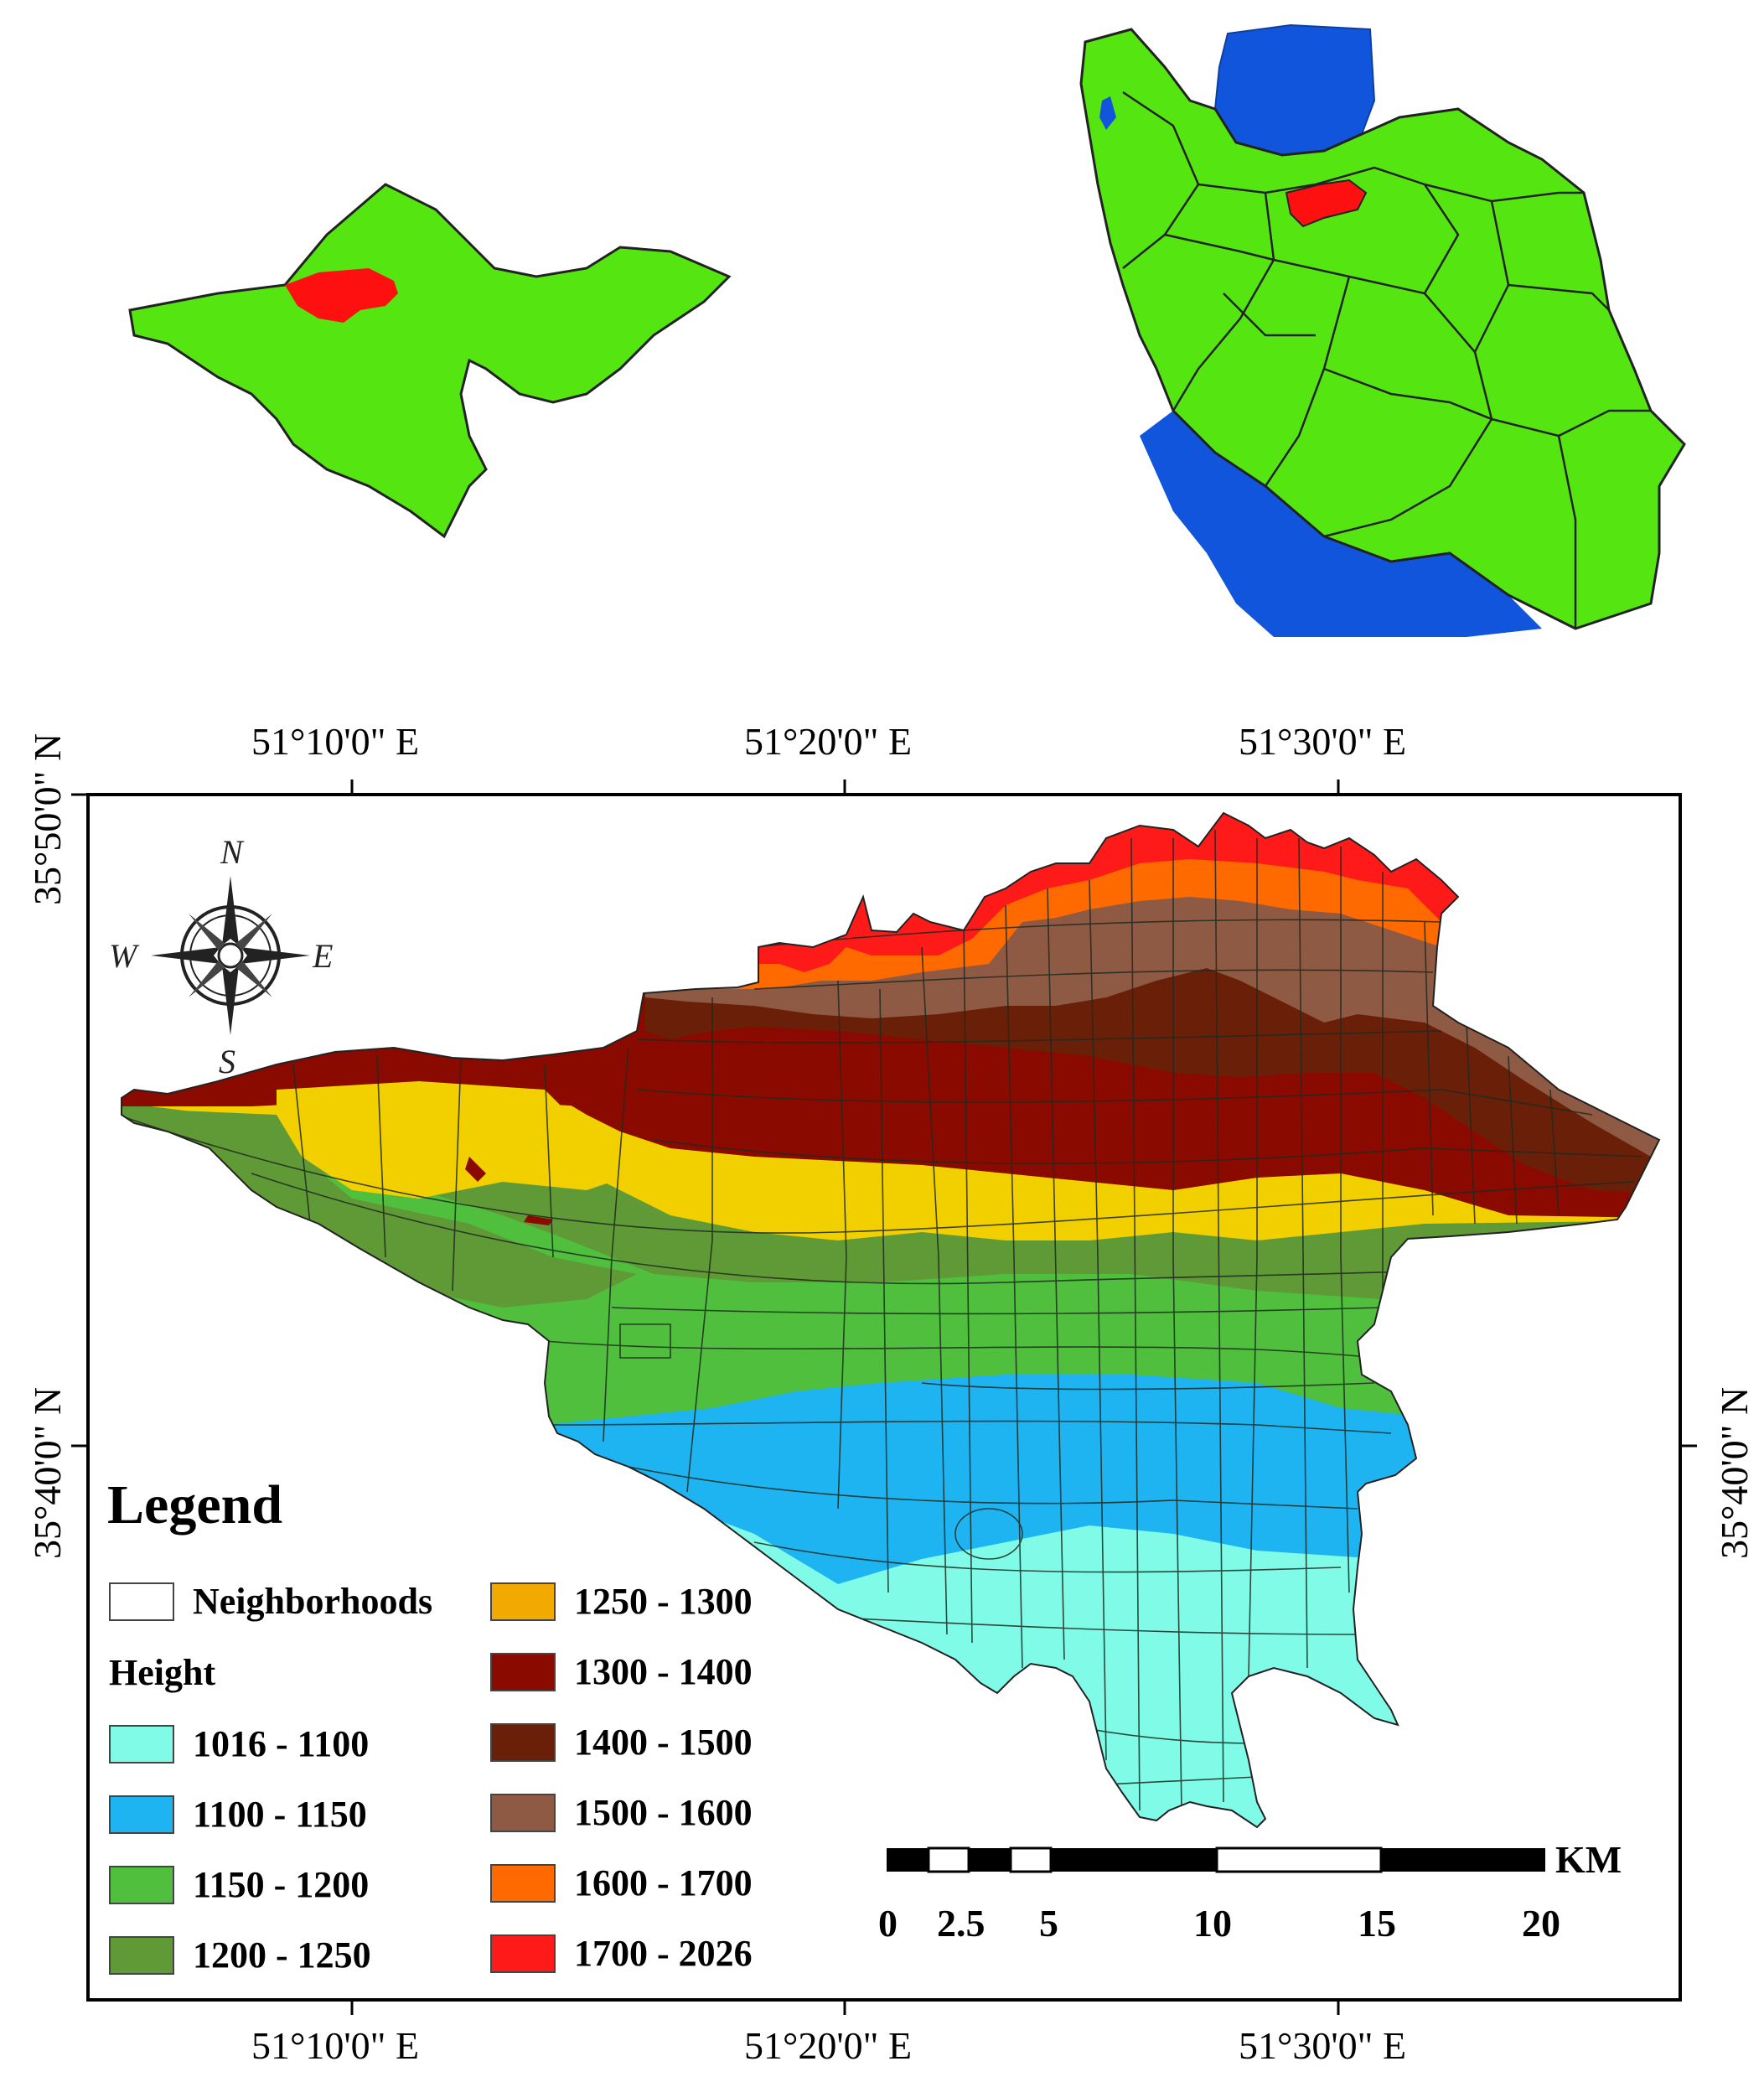 Image resolution: width=1764 pixels, height=2082 pixels. What do you see at coordinates (281, 1884) in the screenshot?
I see `legend-class-label: 1150 - 1200` at bounding box center [281, 1884].